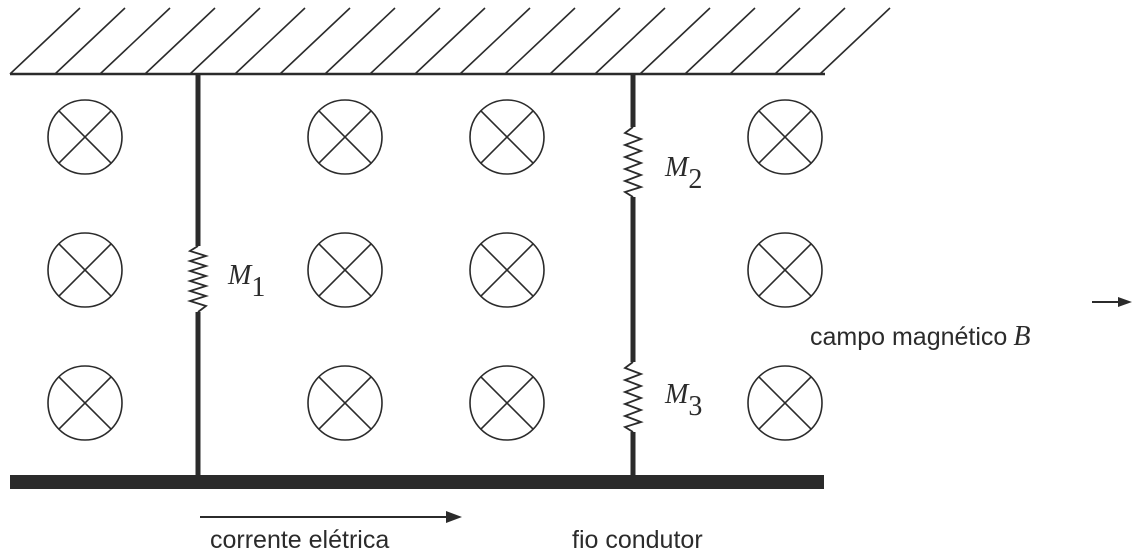  Describe the element at coordinates (198, 279) in the screenshot. I see `spring-m1` at that location.